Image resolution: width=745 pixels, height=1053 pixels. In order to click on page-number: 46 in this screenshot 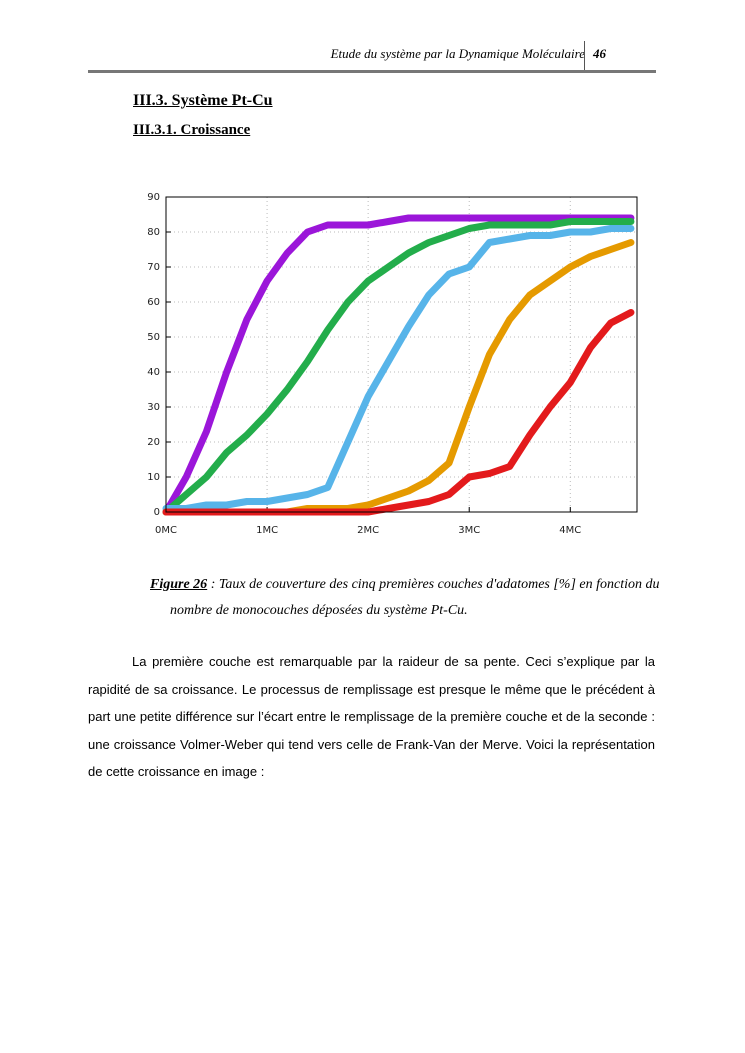, I will do `click(599, 53)`.